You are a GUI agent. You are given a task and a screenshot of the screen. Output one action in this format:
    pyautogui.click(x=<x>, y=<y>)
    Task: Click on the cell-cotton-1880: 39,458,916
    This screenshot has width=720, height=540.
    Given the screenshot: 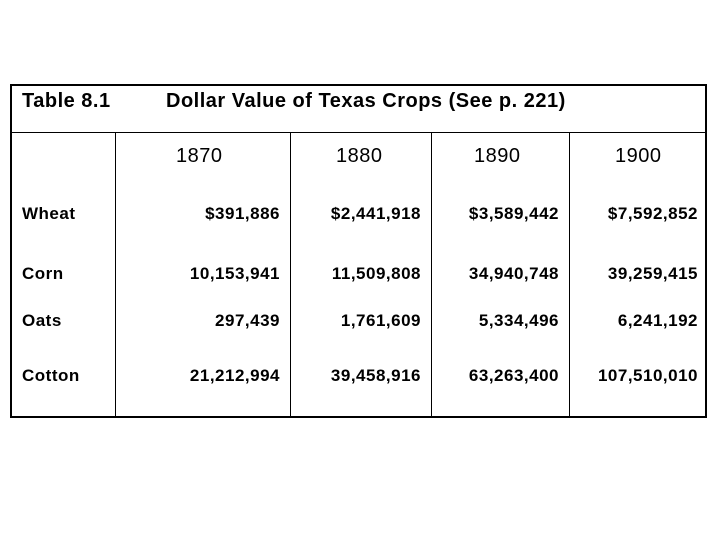 What is the action you would take?
    pyautogui.click(x=375, y=375)
    